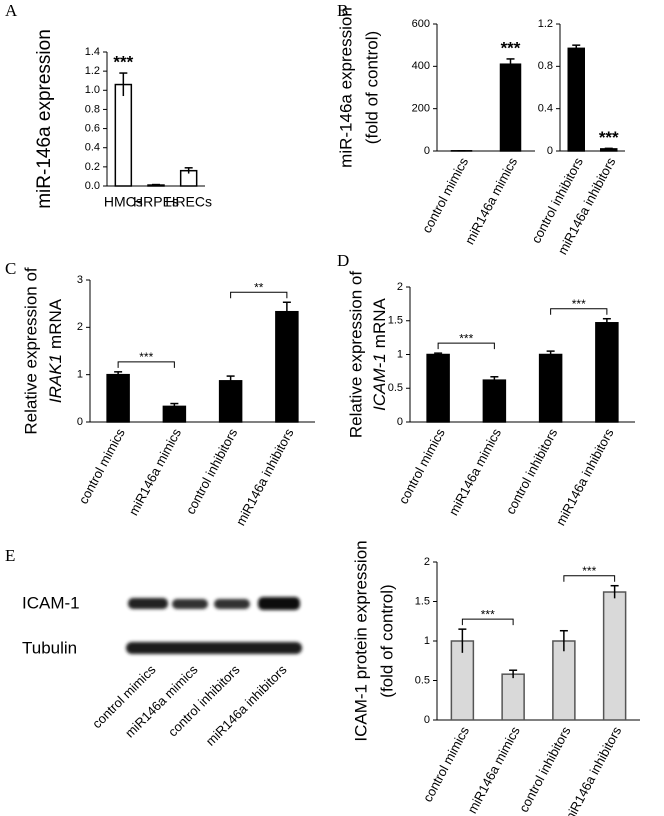 The height and width of the screenshot is (816, 664). I want to click on panel-letter: B, so click(342, 10).